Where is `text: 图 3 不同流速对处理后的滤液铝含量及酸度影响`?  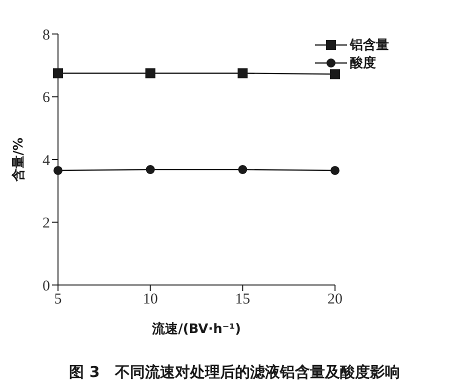
text: 图 3 不同流速对处理后的滤液铝含量及酸度影响 is located at coordinates (234, 372).